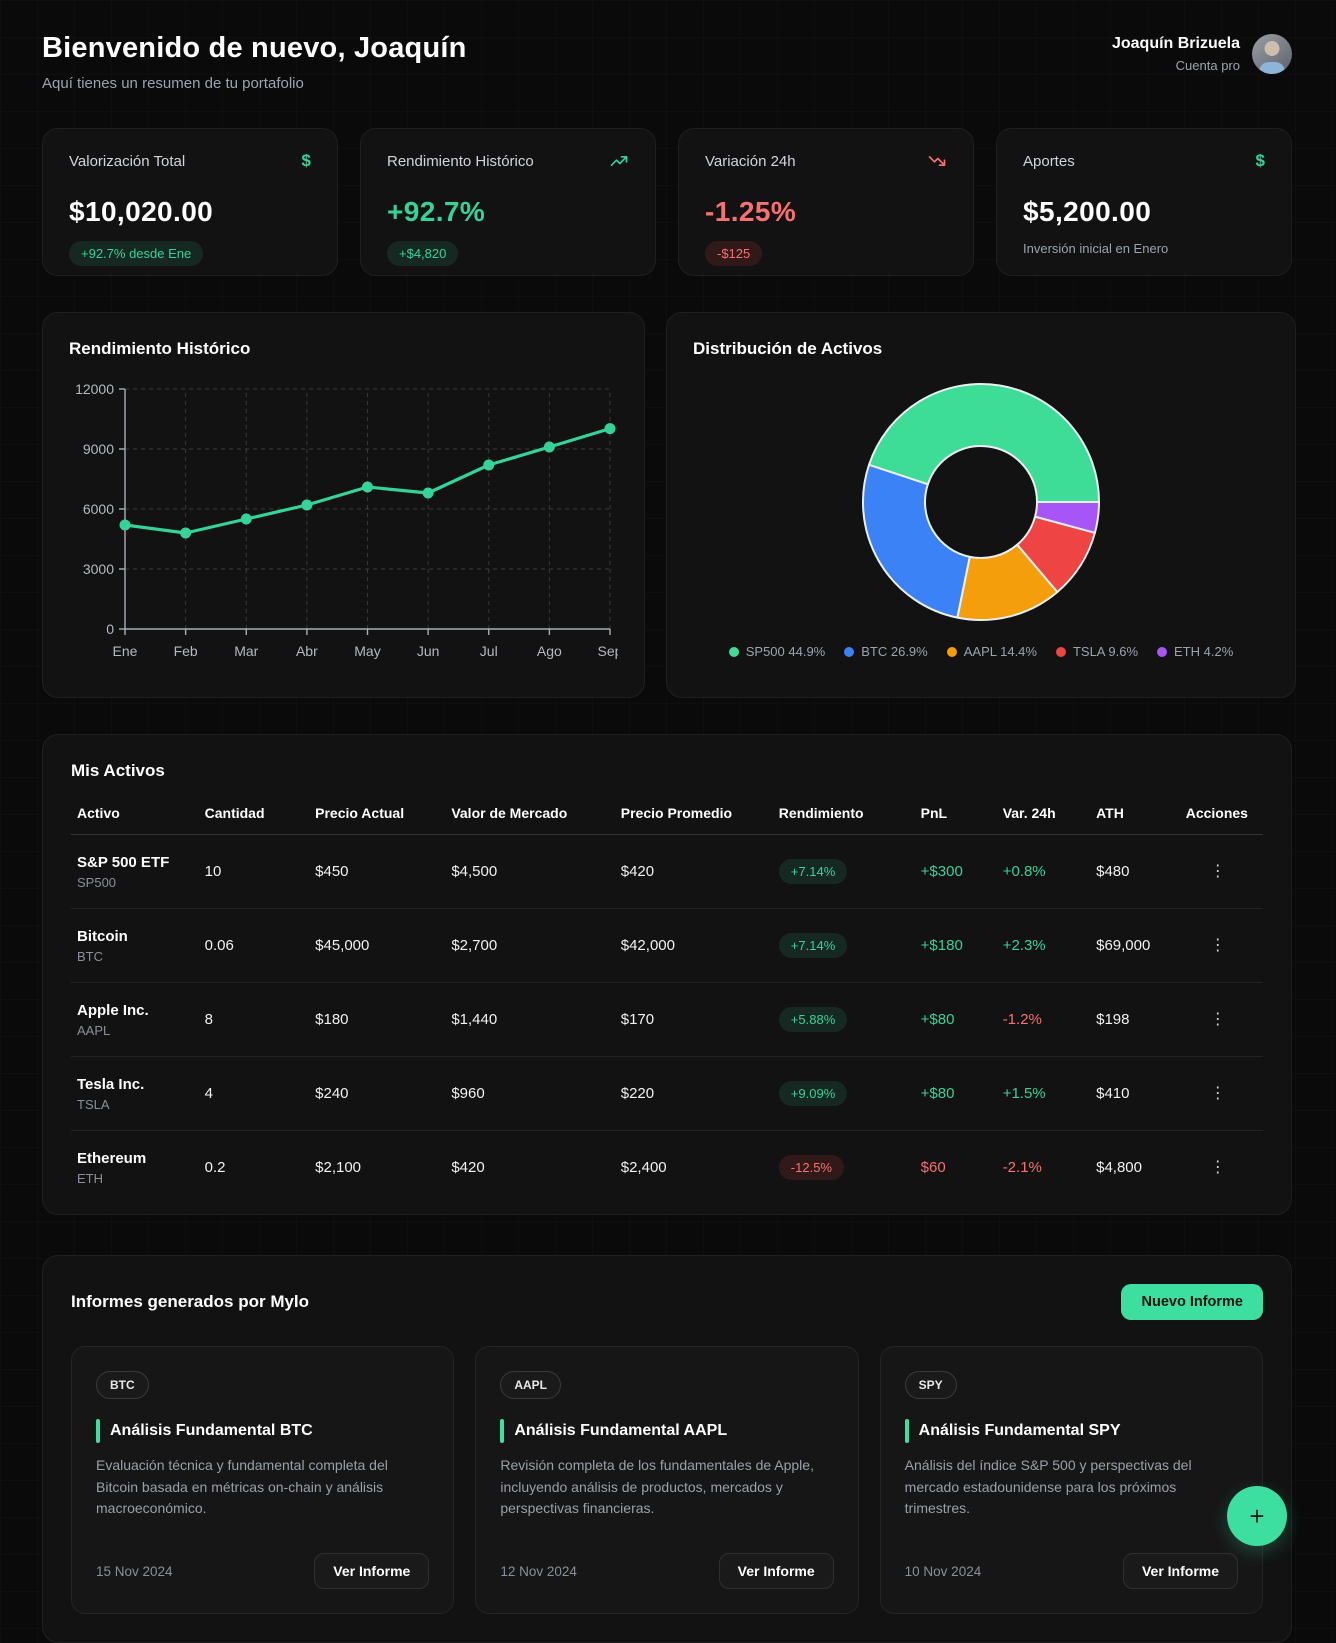 The width and height of the screenshot is (1336, 1643). I want to click on stat-card-top: Aportes $, so click(1144, 161).